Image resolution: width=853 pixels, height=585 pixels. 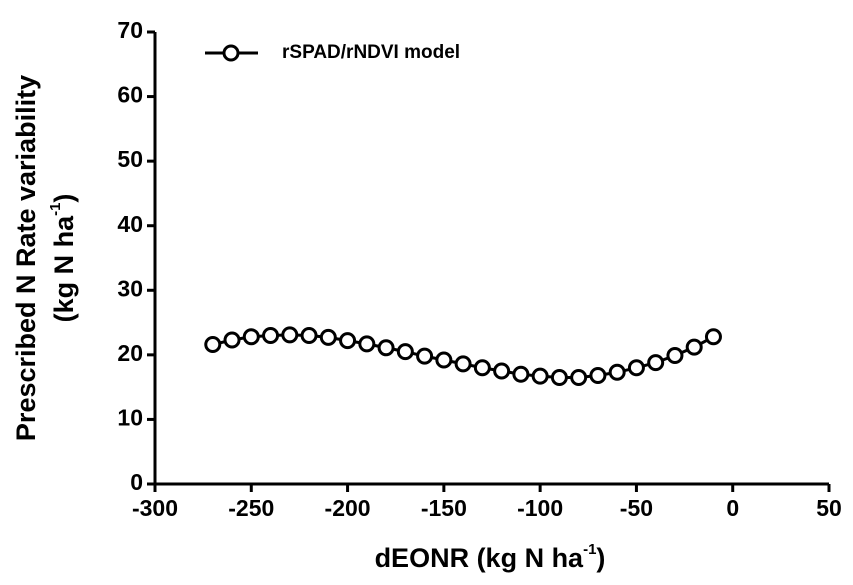 I want to click on y-title-text: (kg N ha, so click(x=64, y=268).